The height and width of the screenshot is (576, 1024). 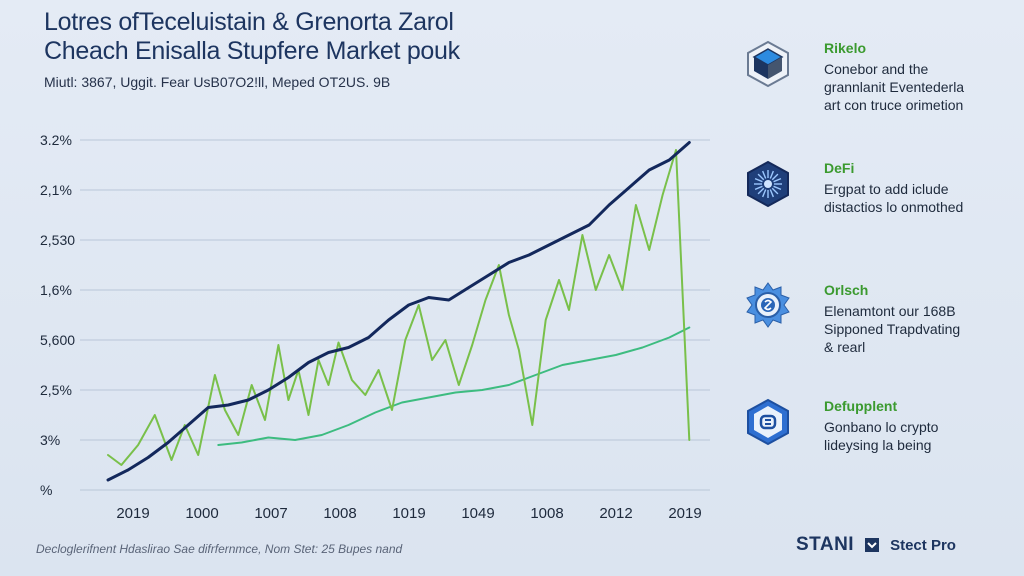 What do you see at coordinates (252, 51) in the screenshot?
I see `chart-title-line-2: Cheach Enisalla Stupfere Market pouk` at bounding box center [252, 51].